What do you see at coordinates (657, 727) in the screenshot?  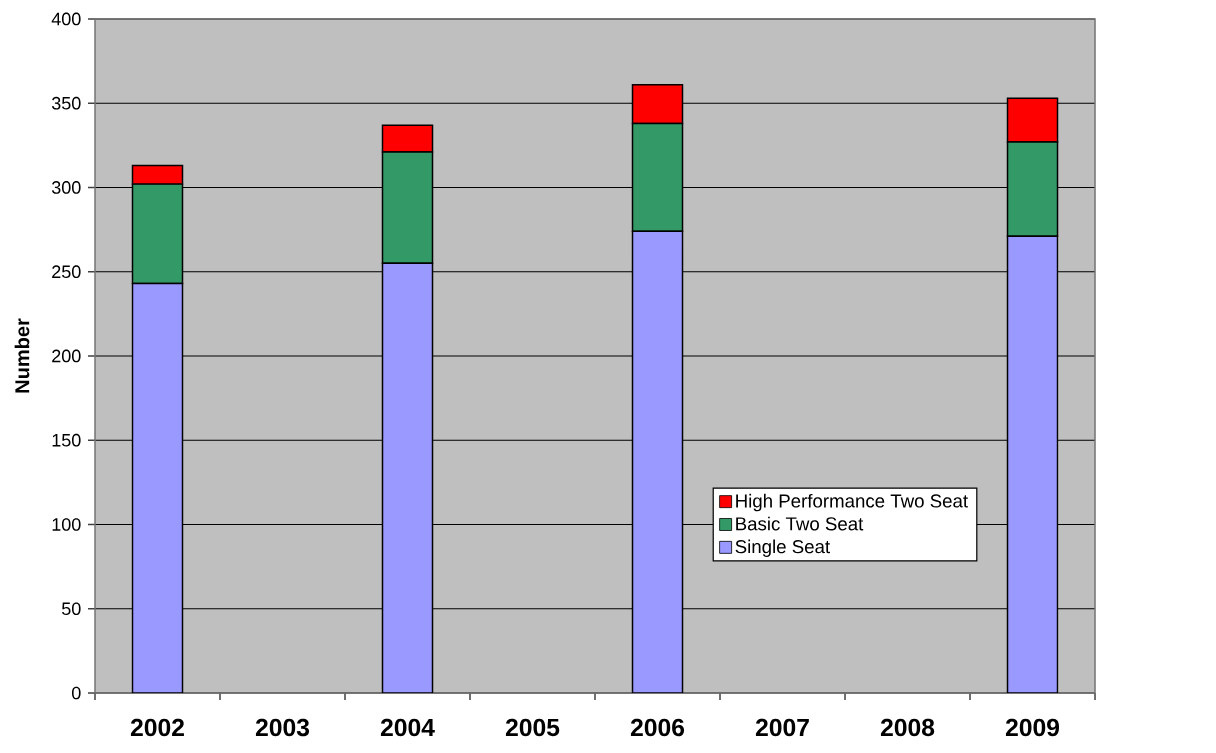 I see `x-tick-label: 2006` at bounding box center [657, 727].